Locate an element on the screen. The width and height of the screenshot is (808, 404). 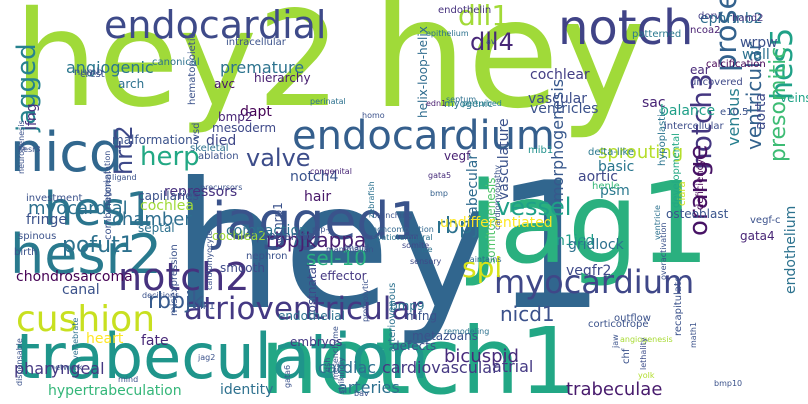
word-mesenchyme: mesenchyme is located at coordinates (335, 353).